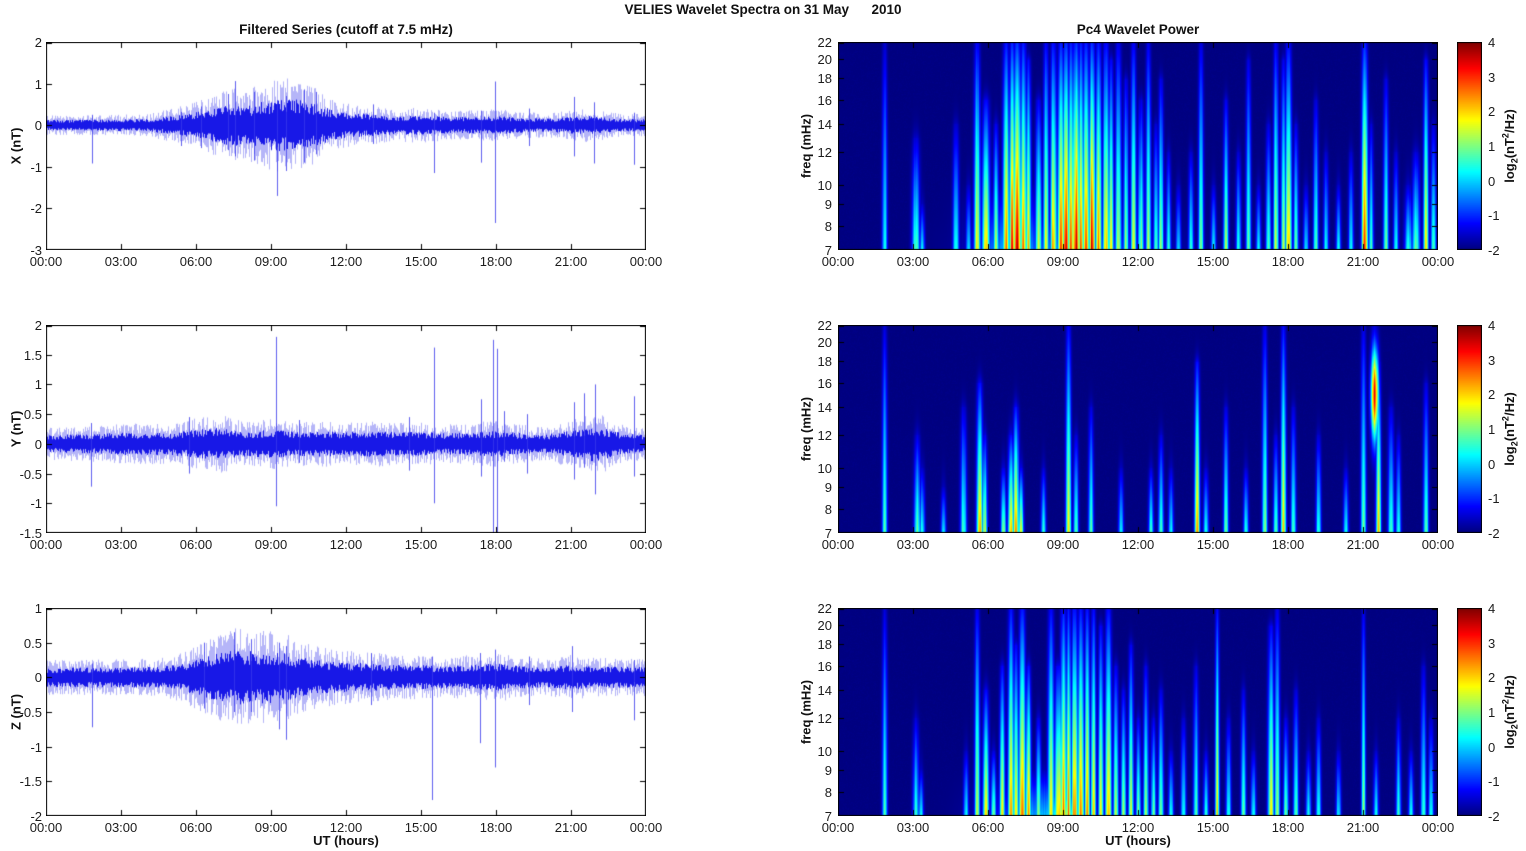 The image size is (1526, 851). I want to click on colorbar-label-3: log2(nT2/Hz), so click(1510, 712).